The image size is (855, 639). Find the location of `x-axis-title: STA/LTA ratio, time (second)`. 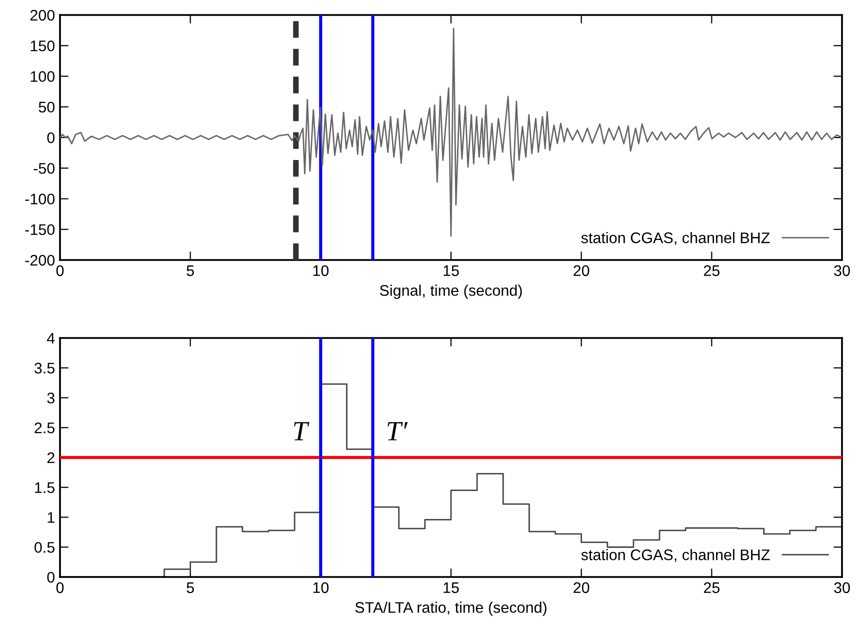

x-axis-title: STA/LTA ratio, time (second) is located at coordinates (450, 609).